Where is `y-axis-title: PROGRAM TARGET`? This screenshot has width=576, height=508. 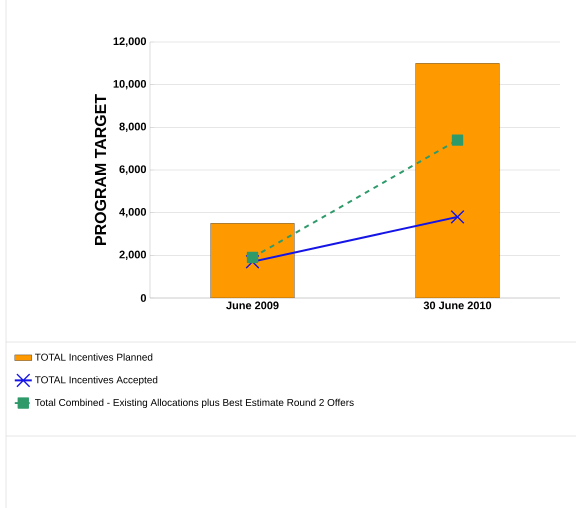 y-axis-title: PROGRAM TARGET is located at coordinates (100, 169).